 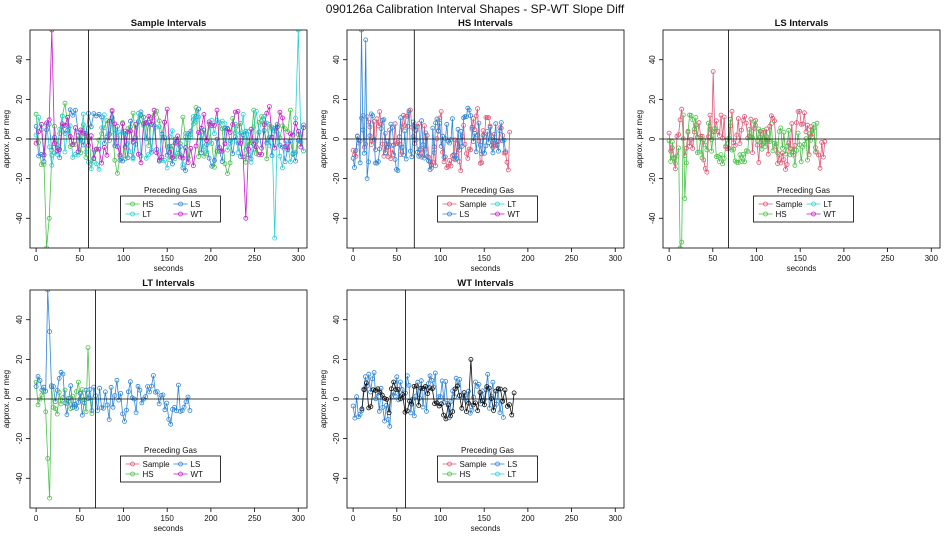 What do you see at coordinates (336, 98) in the screenshot?
I see `hs-intervals-y-tick-label: 20` at bounding box center [336, 98].